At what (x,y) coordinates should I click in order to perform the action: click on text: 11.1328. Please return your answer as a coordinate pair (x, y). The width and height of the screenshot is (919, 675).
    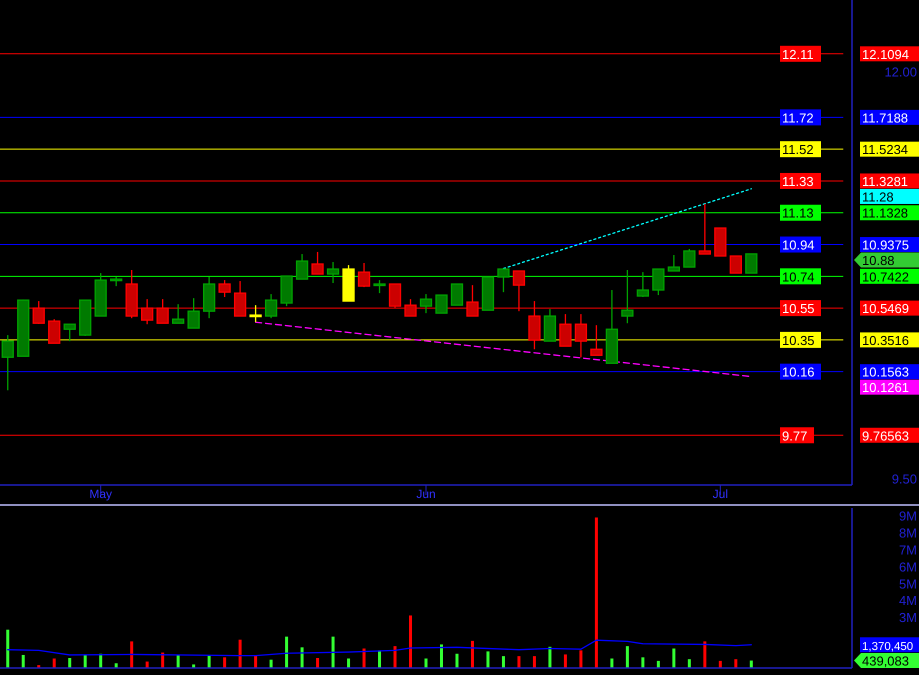
    Looking at the image, I should click on (885, 213).